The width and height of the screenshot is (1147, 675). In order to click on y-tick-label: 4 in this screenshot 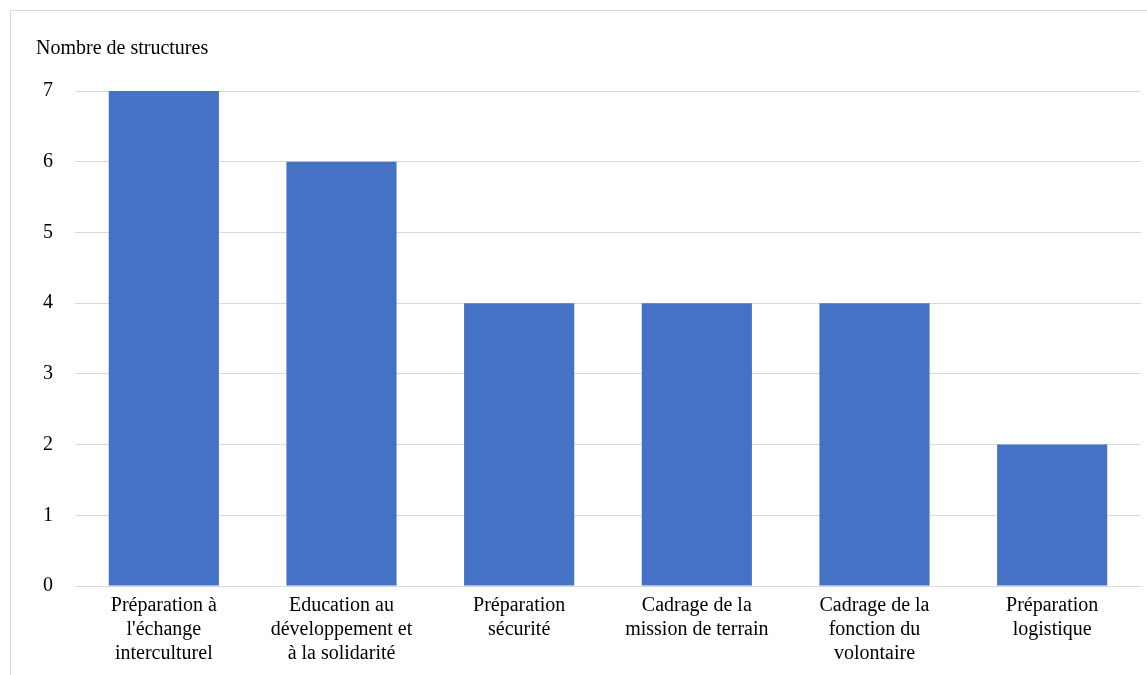, I will do `click(48, 301)`.